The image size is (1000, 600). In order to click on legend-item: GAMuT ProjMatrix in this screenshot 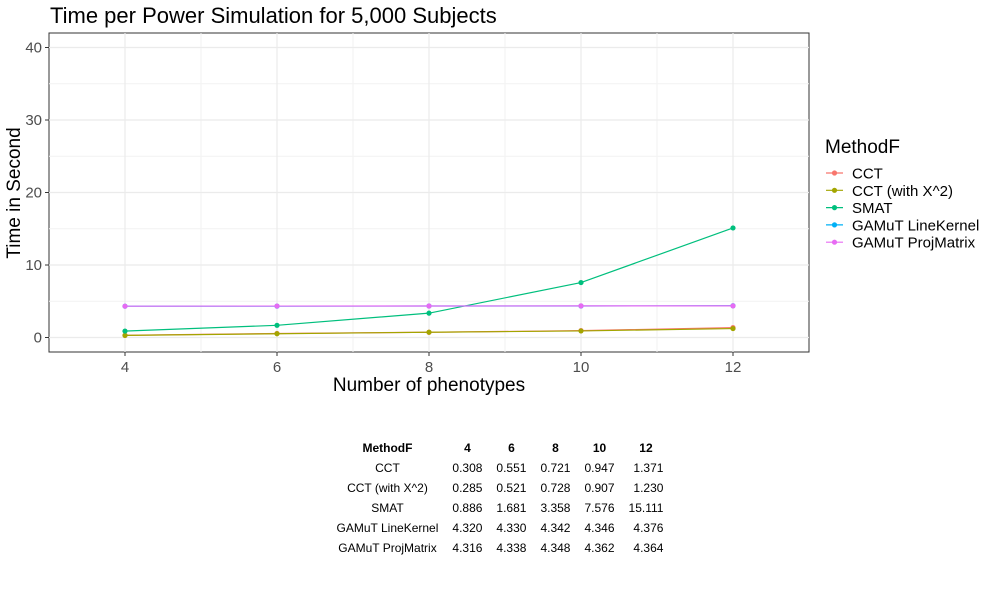, I will do `click(901, 243)`.